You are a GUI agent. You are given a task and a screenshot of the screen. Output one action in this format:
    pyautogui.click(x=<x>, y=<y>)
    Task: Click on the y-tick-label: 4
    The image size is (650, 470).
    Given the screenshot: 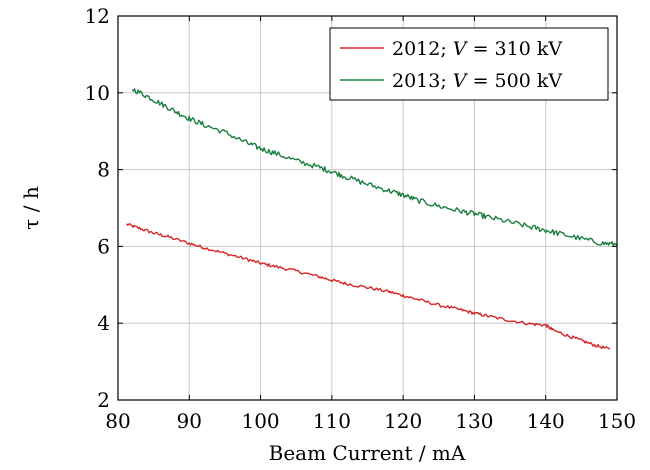 What is the action you would take?
    pyautogui.click(x=103, y=323)
    